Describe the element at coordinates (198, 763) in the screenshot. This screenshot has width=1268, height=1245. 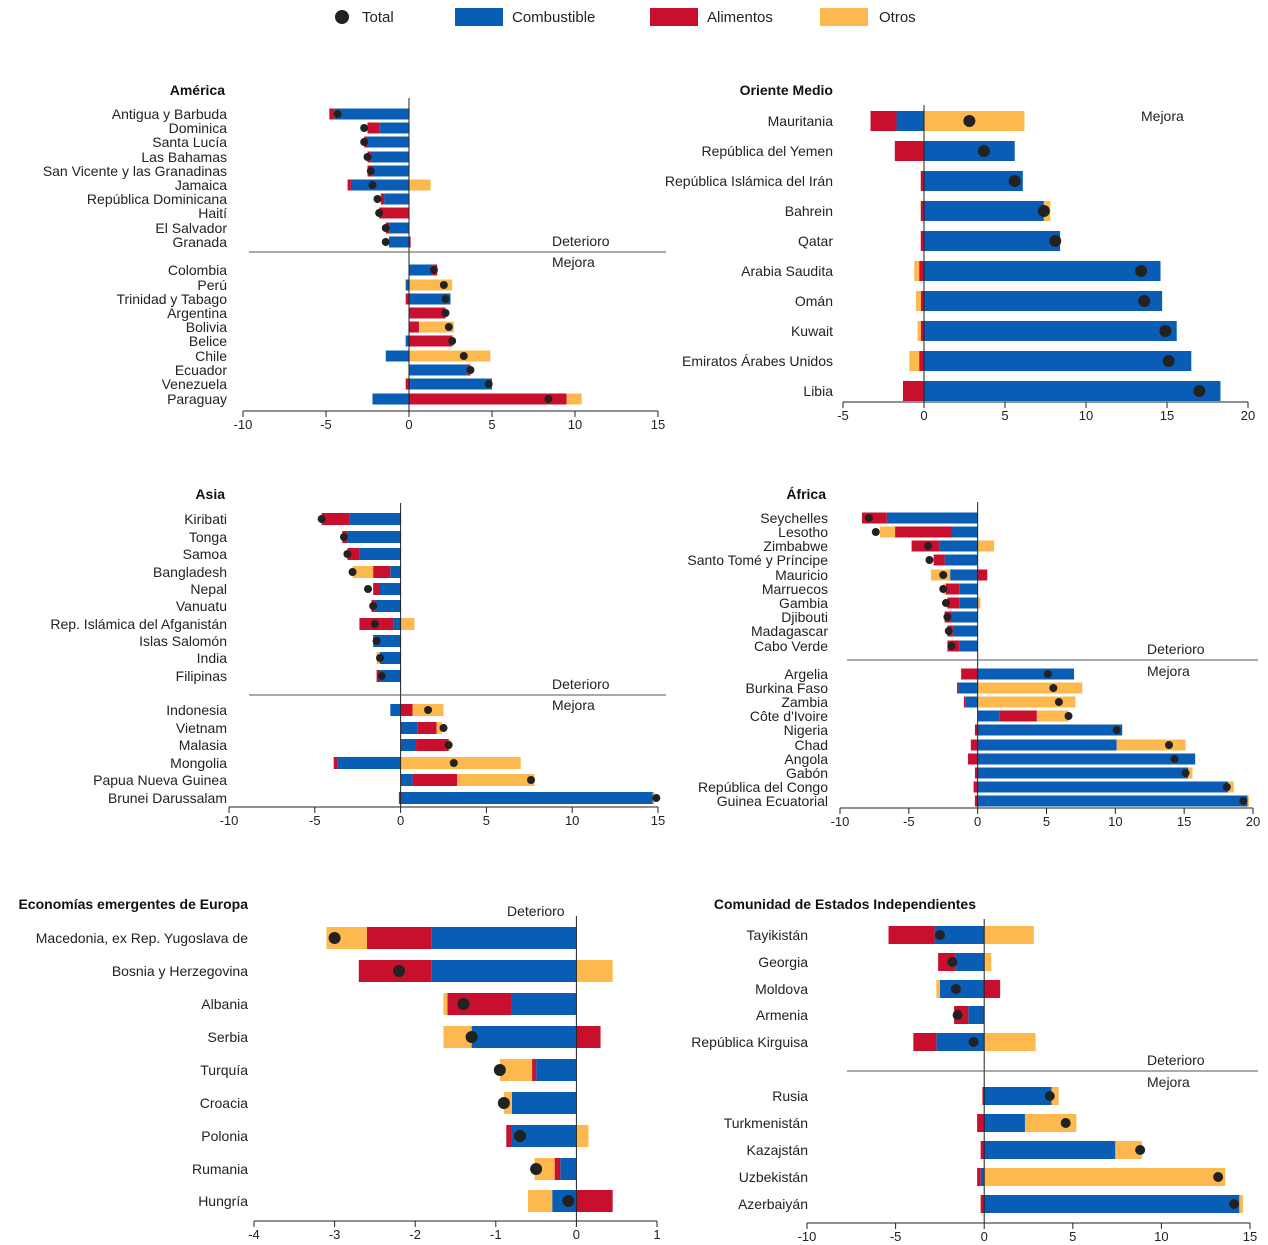
I see `category-label: Mongolia` at that location.